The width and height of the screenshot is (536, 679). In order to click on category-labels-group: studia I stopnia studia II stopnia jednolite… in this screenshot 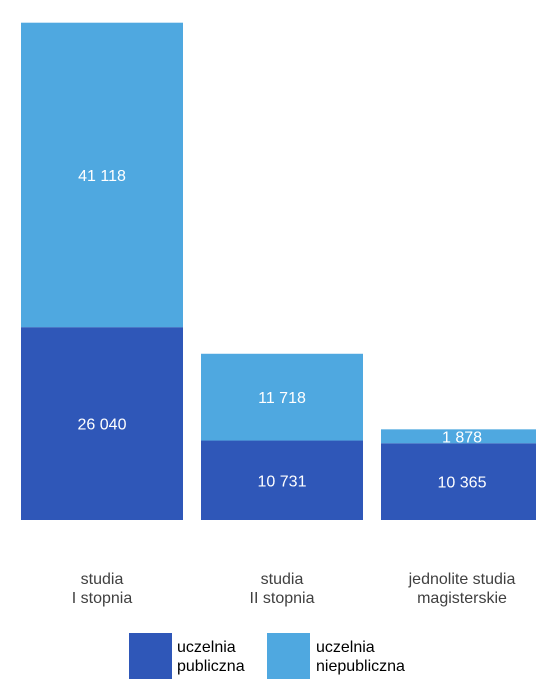, I will do `click(294, 589)`.